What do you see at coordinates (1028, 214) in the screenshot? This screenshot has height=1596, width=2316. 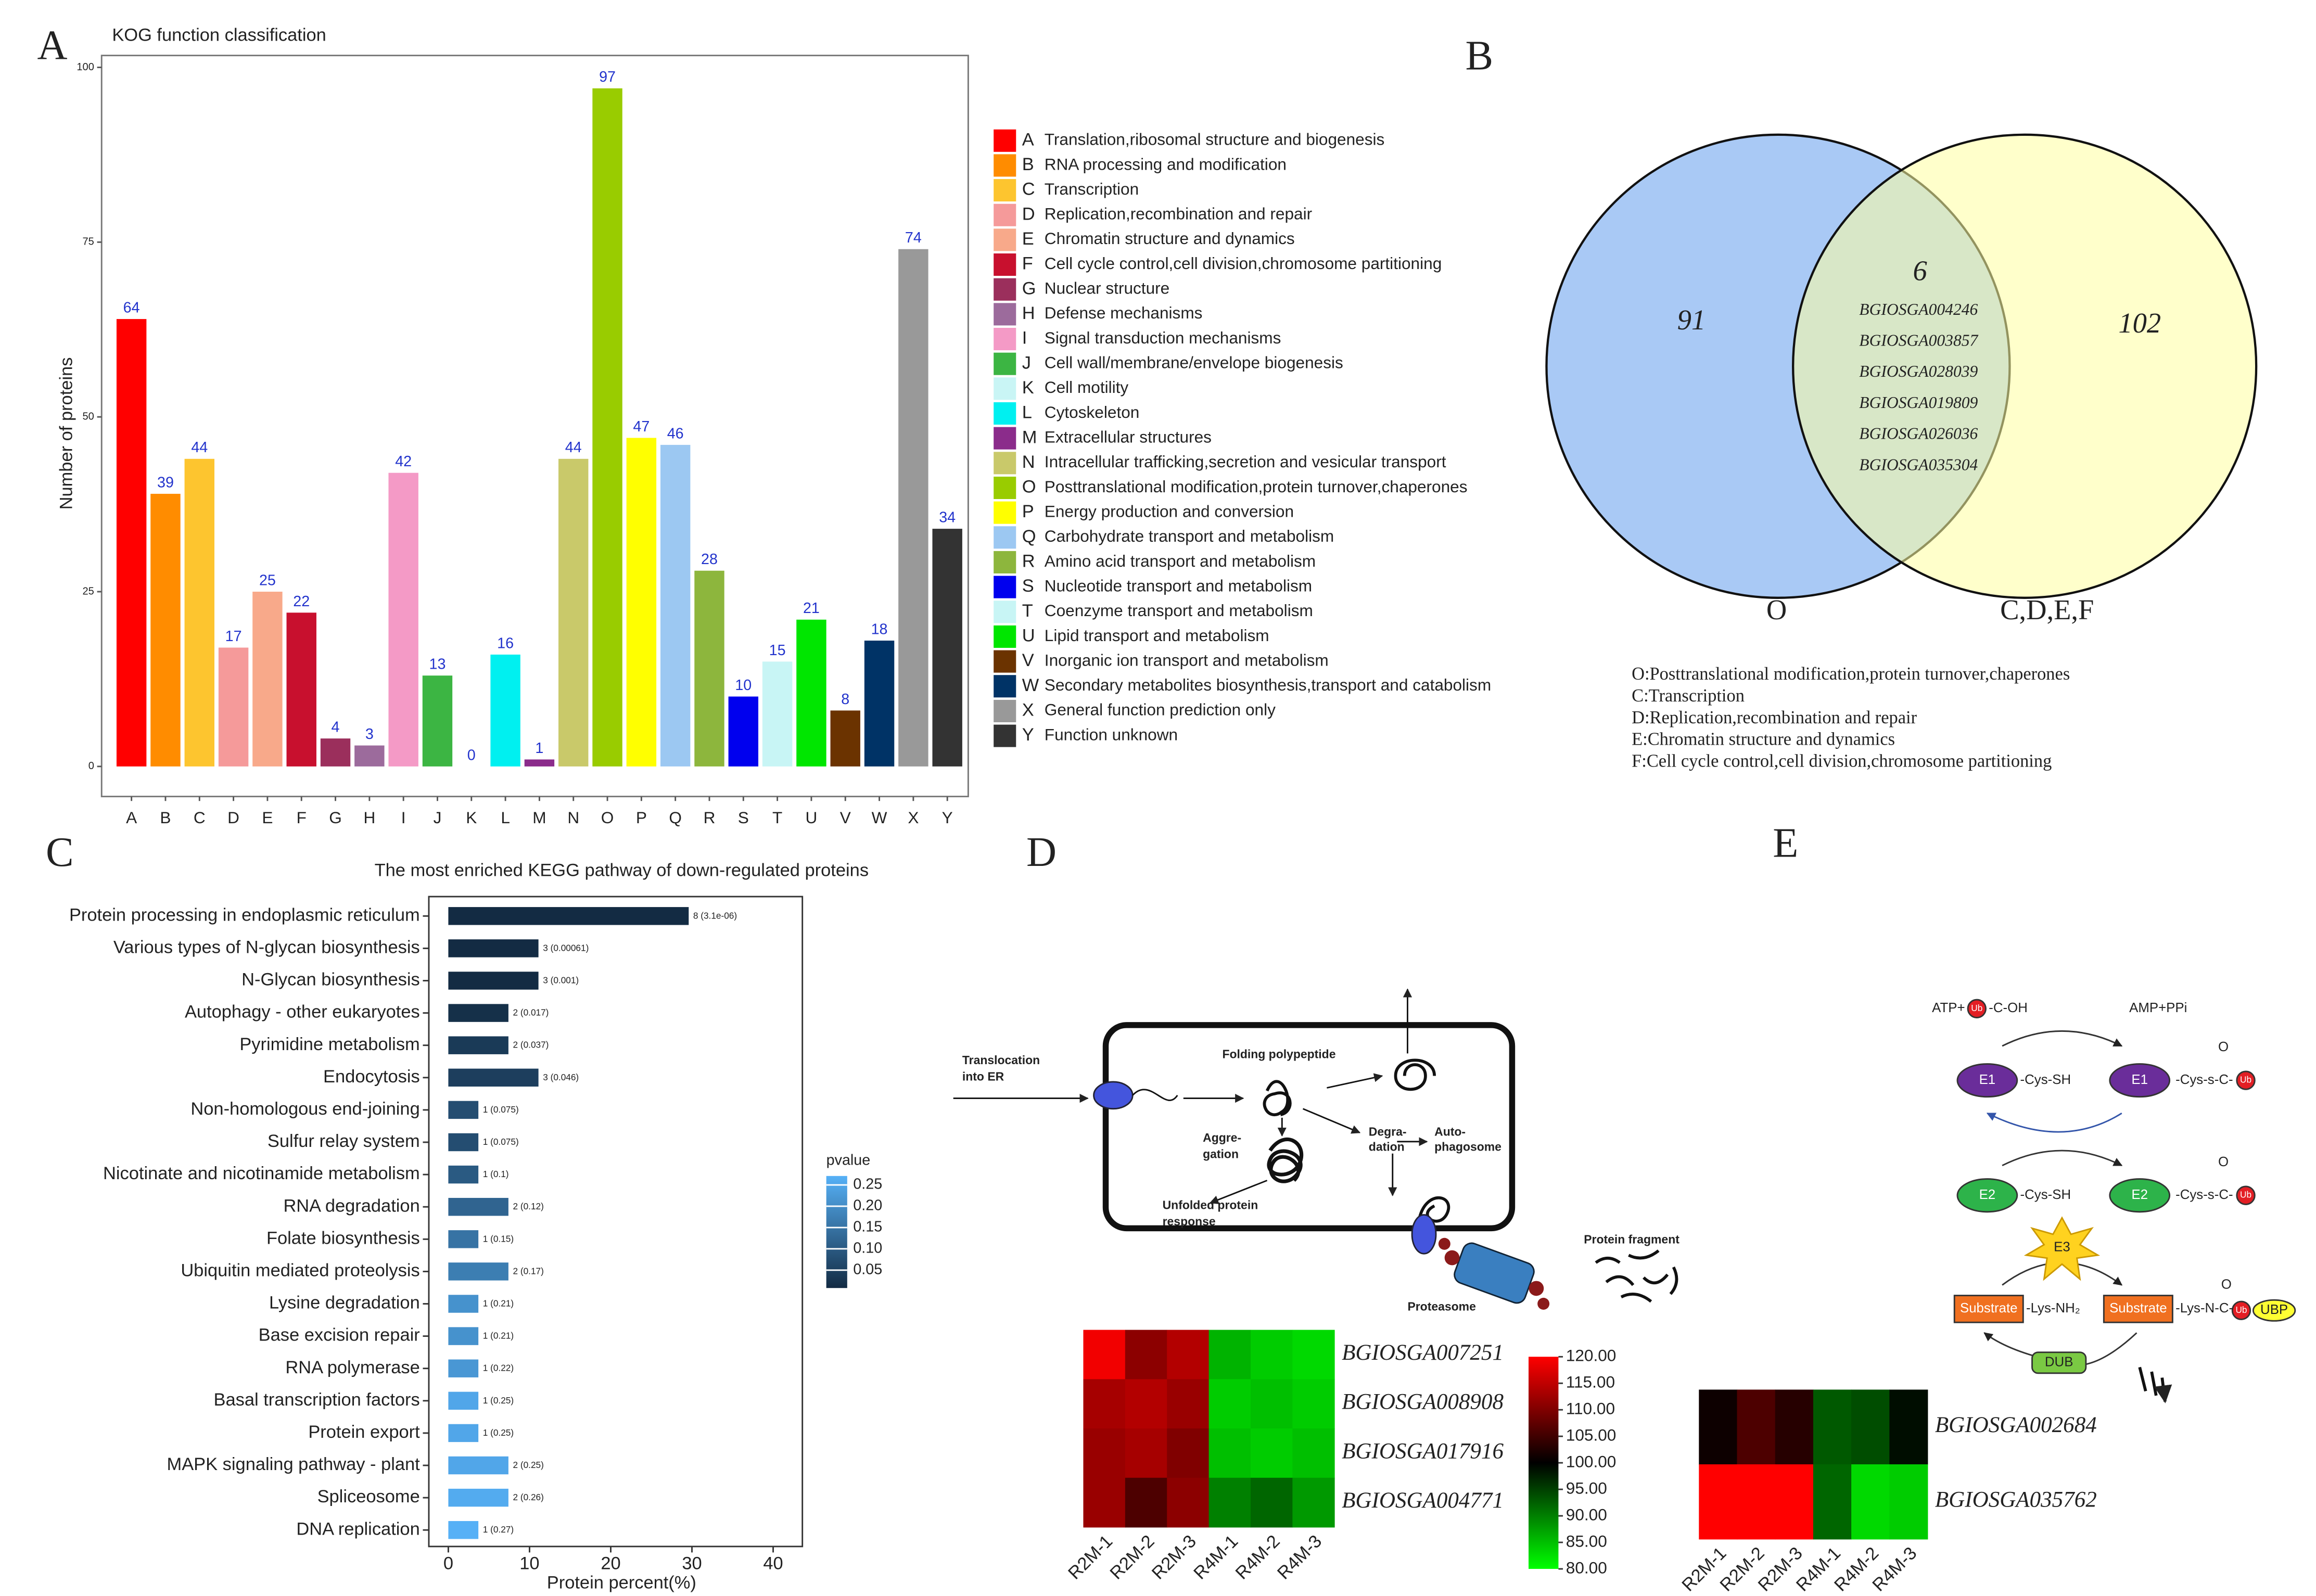 I see `legend-code: D` at bounding box center [1028, 214].